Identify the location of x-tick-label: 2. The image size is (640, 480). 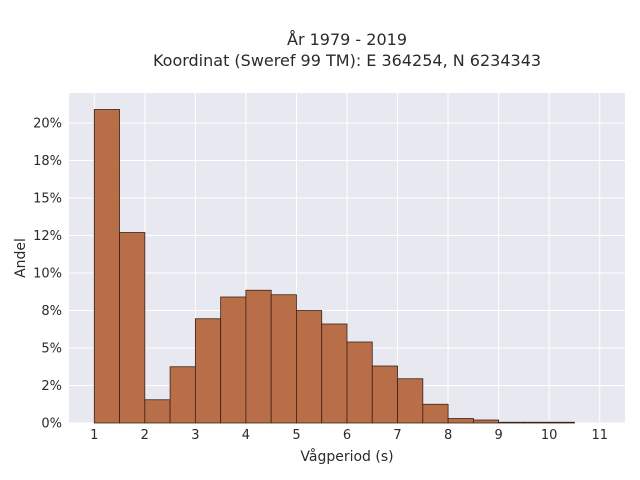
(145, 435).